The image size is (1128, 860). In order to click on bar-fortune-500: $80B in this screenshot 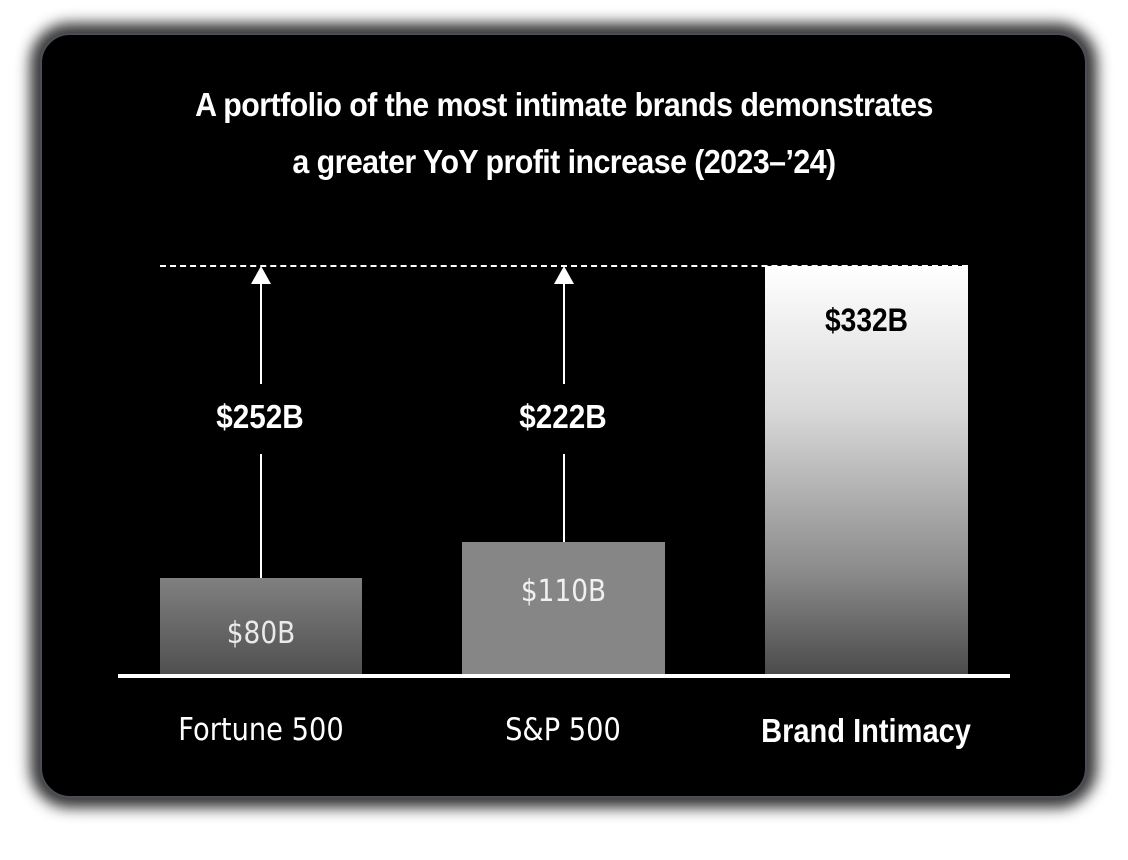, I will do `click(261, 627)`.